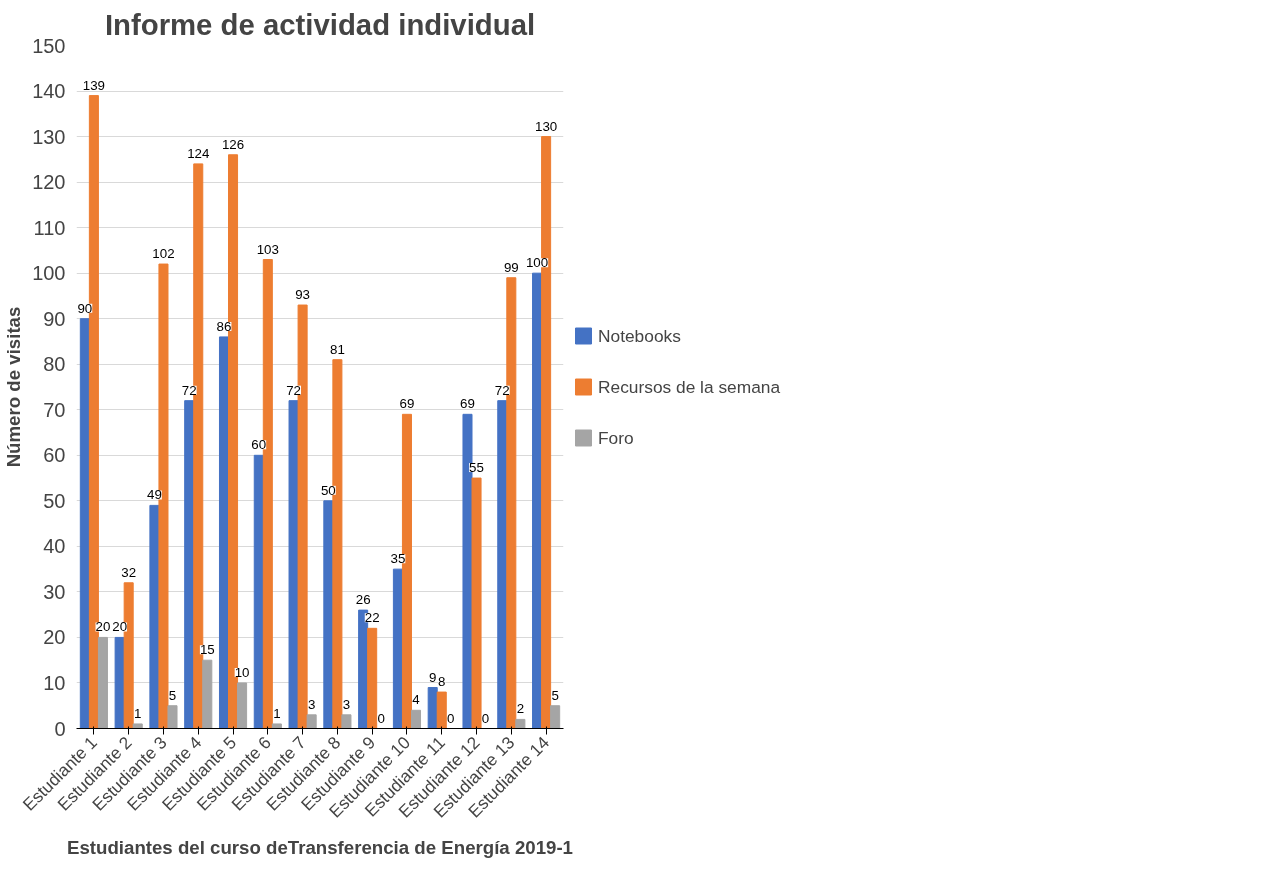 The height and width of the screenshot is (886, 1286). I want to click on y-tick-label: 140, so click(49, 91).